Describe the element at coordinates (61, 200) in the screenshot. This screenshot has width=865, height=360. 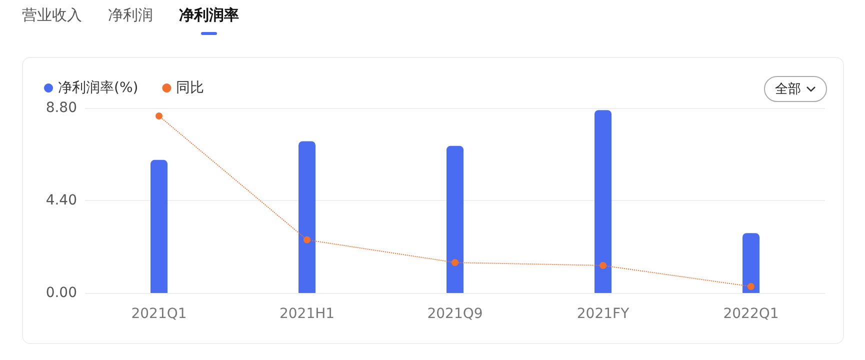
I see `y-tick-label: 4.40` at that location.